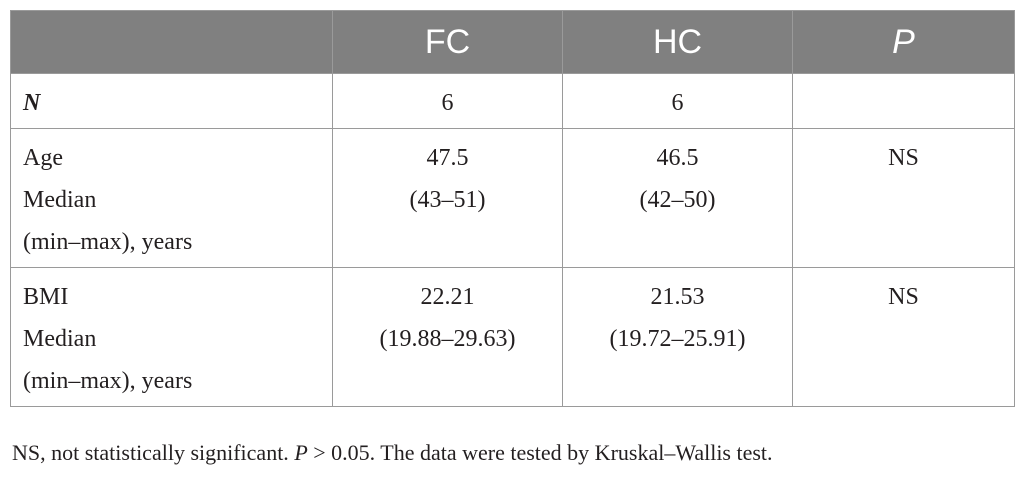 The image size is (1026, 486). I want to click on table-header-row: FC HC P, so click(512, 42).